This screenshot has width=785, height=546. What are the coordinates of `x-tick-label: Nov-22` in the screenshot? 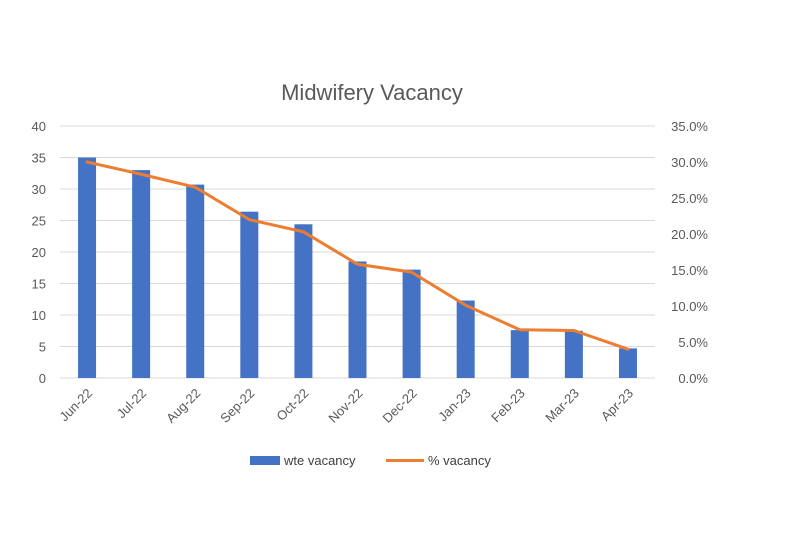 It's located at (345, 406).